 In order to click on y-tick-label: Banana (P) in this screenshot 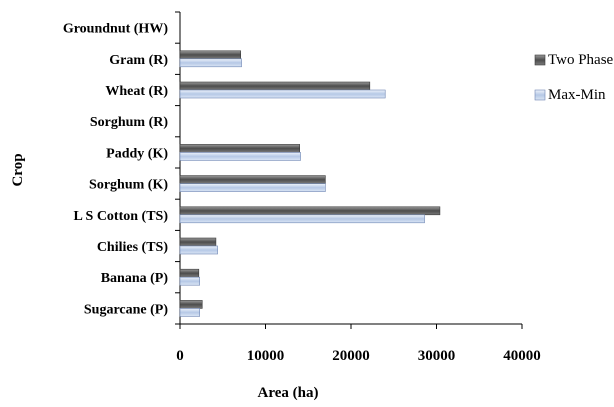, I will do `click(135, 278)`.